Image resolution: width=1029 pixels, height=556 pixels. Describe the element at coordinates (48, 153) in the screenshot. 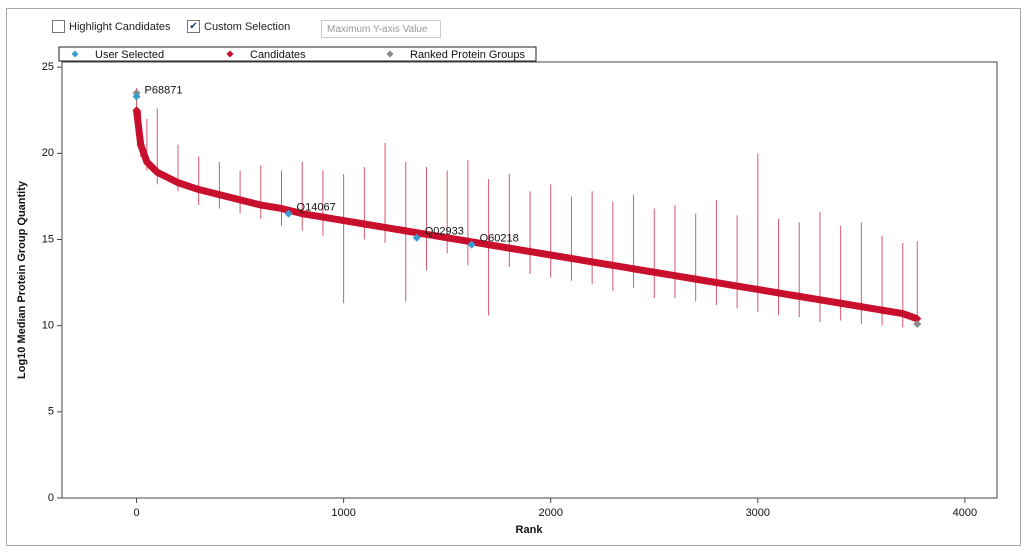

I see `y-tick-label: 20` at that location.